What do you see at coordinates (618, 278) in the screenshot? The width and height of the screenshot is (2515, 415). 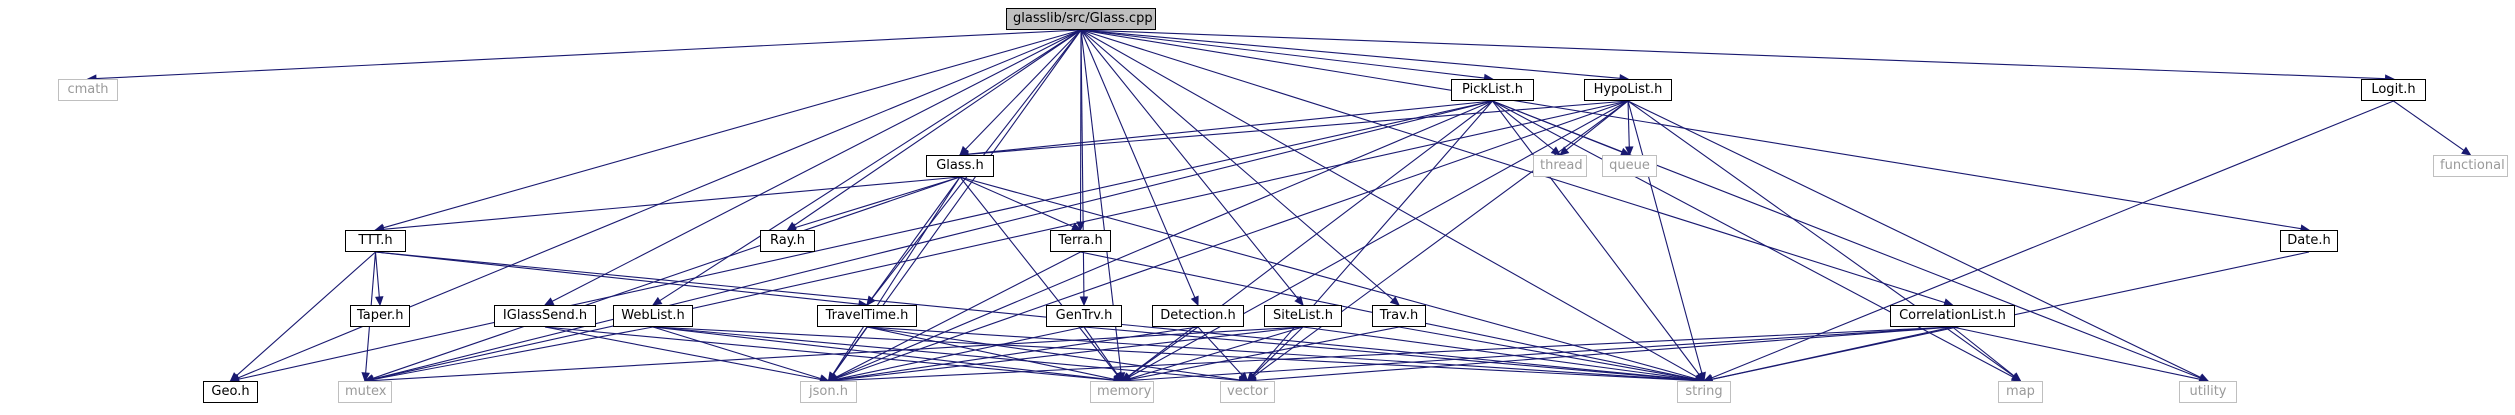 I see `edge-ttt_h-traveltime_h` at bounding box center [618, 278].